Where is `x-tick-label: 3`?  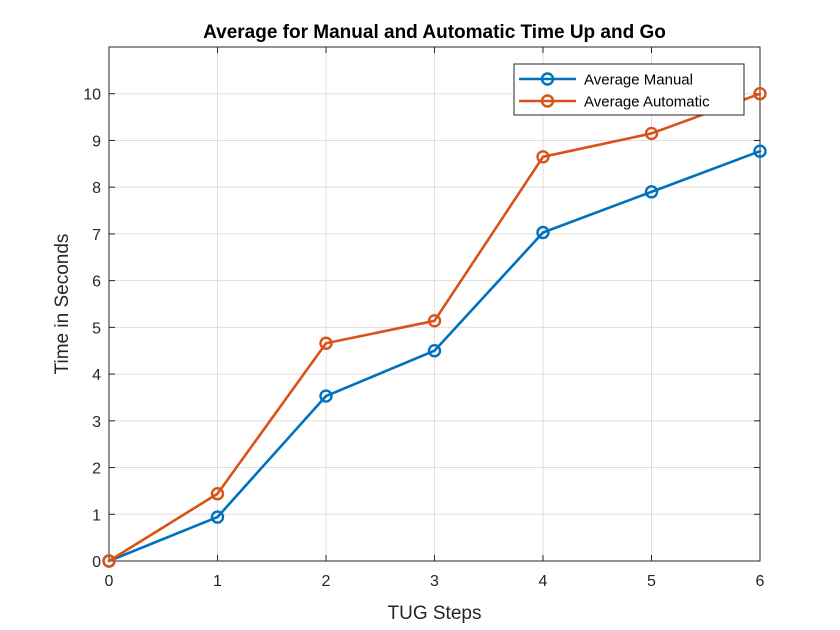 x-tick-label: 3 is located at coordinates (434, 581).